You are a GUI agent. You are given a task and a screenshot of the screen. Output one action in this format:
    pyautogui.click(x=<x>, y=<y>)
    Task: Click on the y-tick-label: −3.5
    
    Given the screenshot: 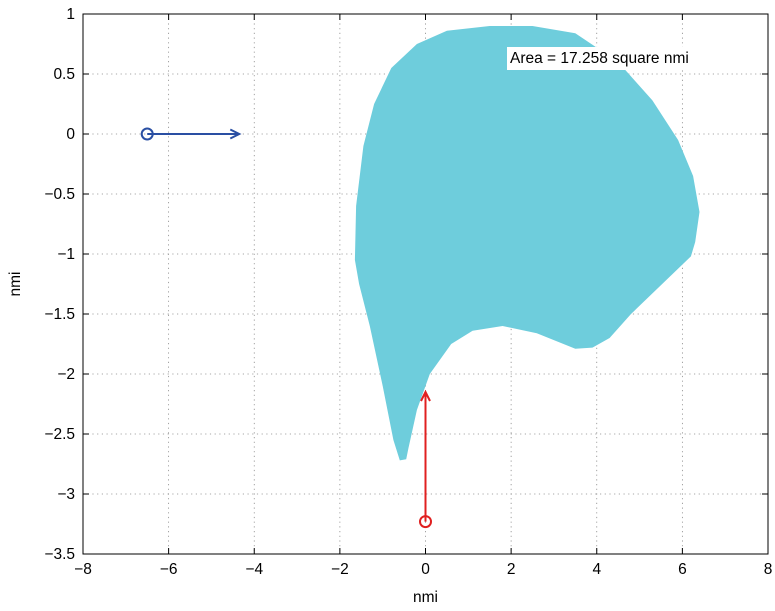 What is the action you would take?
    pyautogui.click(x=59, y=554)
    